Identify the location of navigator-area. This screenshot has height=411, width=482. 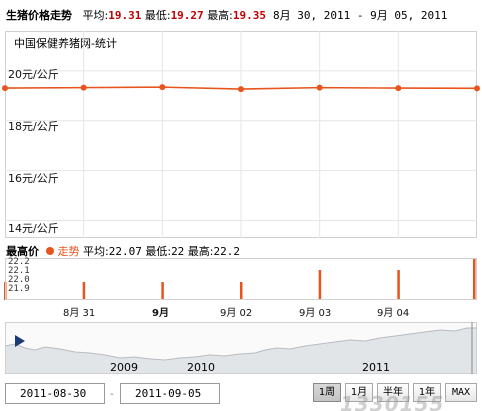
(241, 348).